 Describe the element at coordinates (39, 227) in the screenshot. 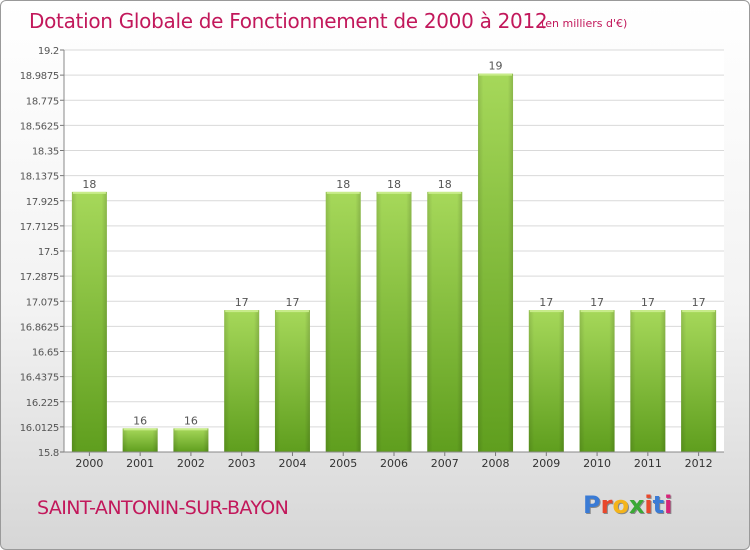

I see `y-tick-label: 17.7125` at that location.